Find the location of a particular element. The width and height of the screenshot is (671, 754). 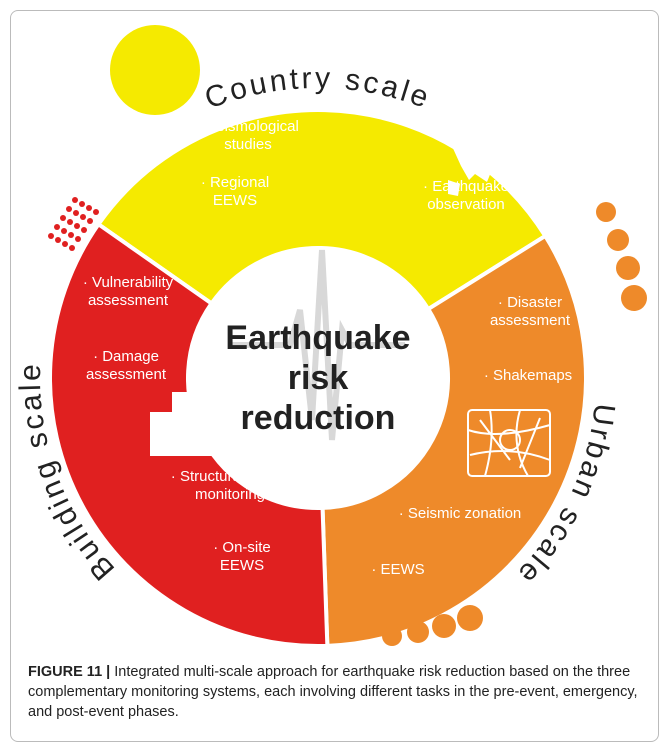

building-icon is located at coordinates (190, 424).